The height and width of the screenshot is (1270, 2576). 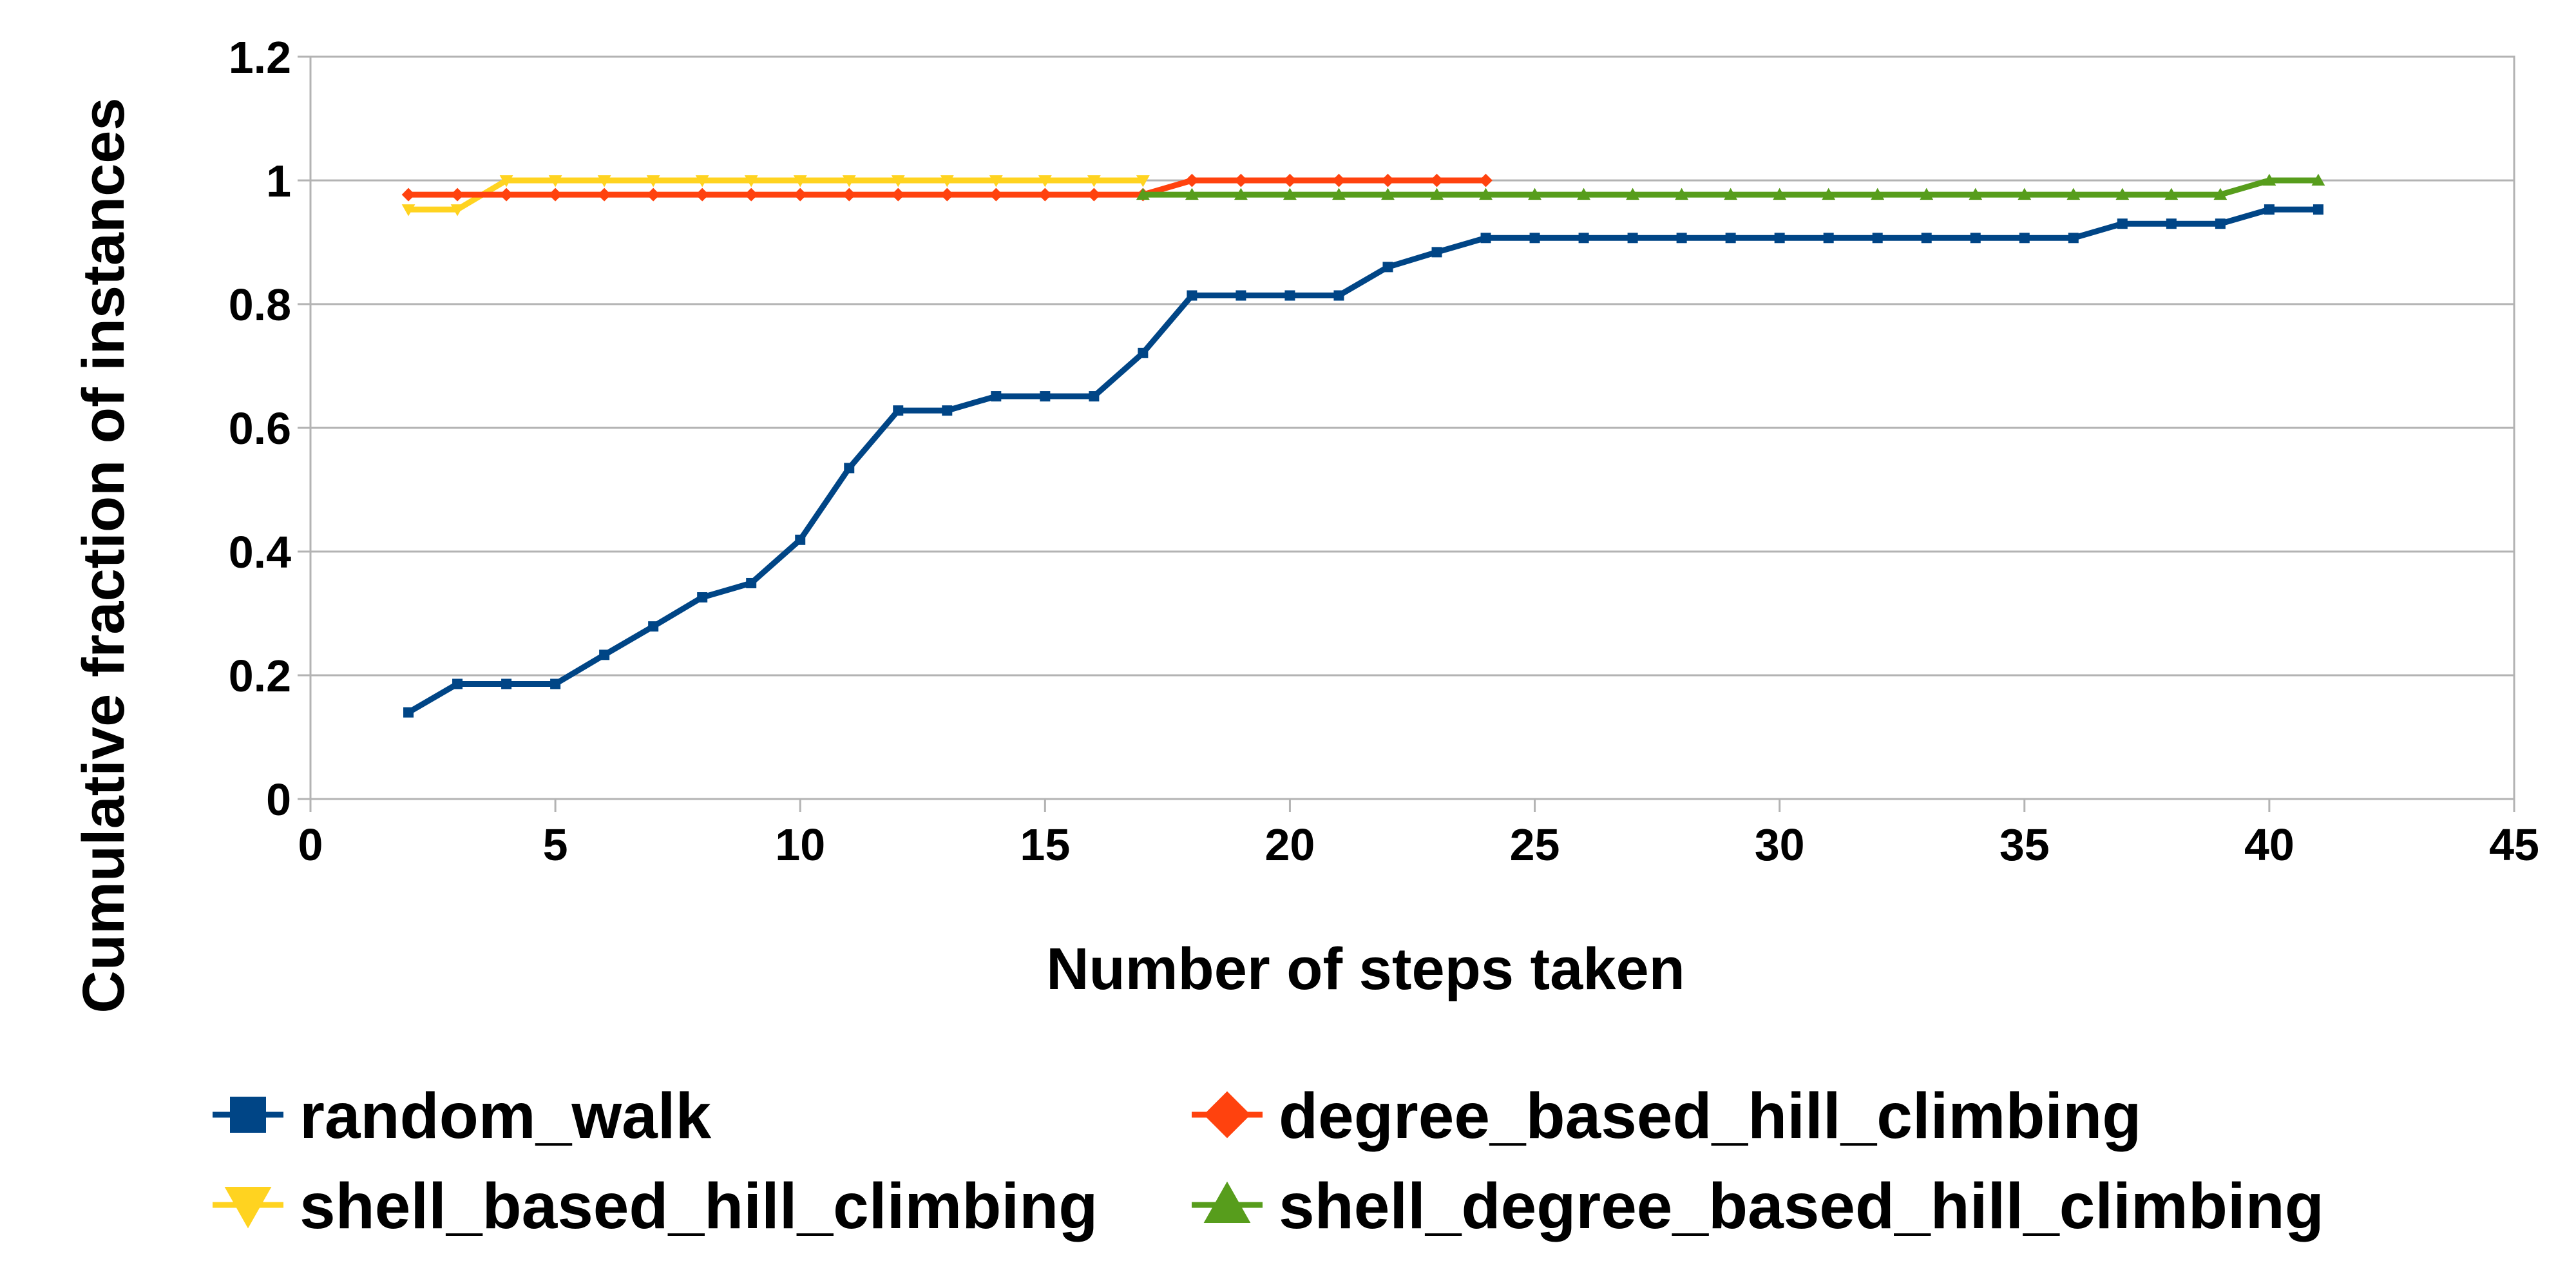 I want to click on x-tick-label: 20, so click(x=1290, y=845).